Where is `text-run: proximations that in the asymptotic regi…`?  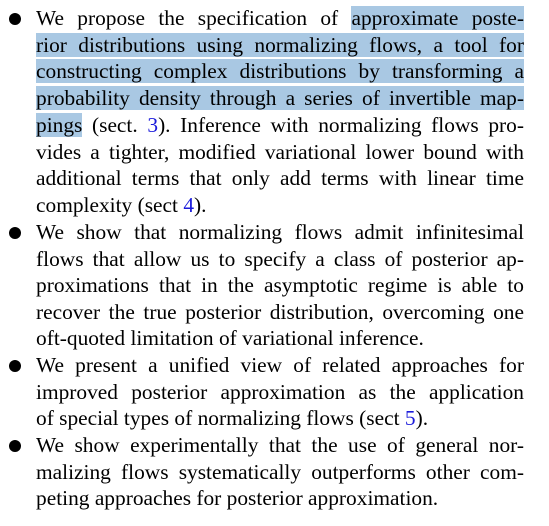
text-run: proximations that in the asymptotic regi… is located at coordinates (280, 285).